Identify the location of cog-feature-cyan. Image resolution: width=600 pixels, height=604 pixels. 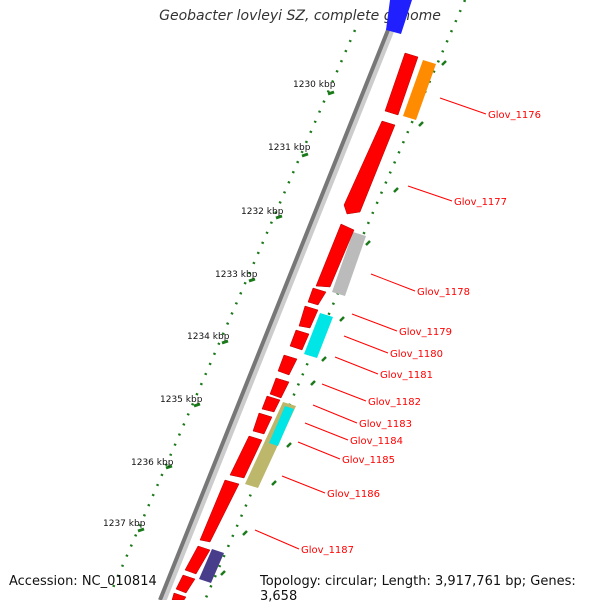
(318, 335).